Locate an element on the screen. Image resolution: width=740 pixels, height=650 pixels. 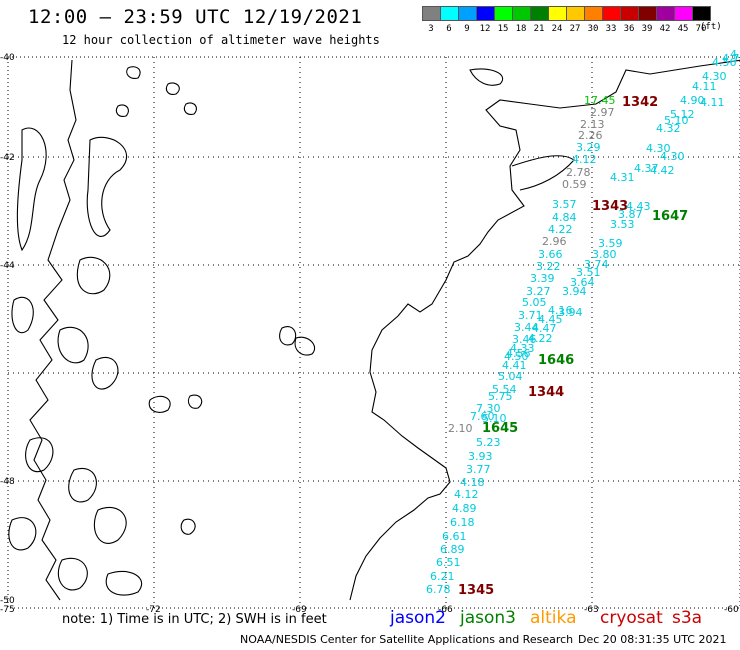
lat-label: -40 is located at coordinates (7, 58).